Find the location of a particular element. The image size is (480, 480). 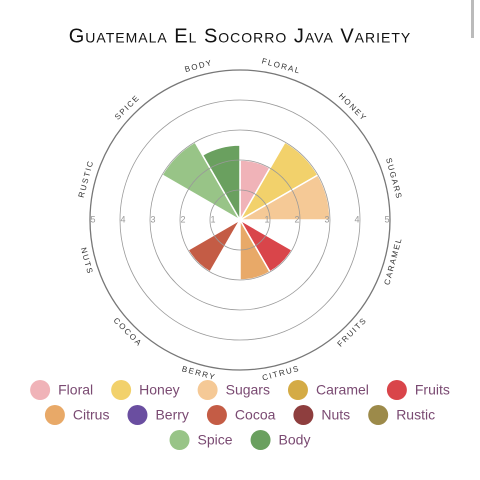

legend-item: Body is located at coordinates (280, 440).